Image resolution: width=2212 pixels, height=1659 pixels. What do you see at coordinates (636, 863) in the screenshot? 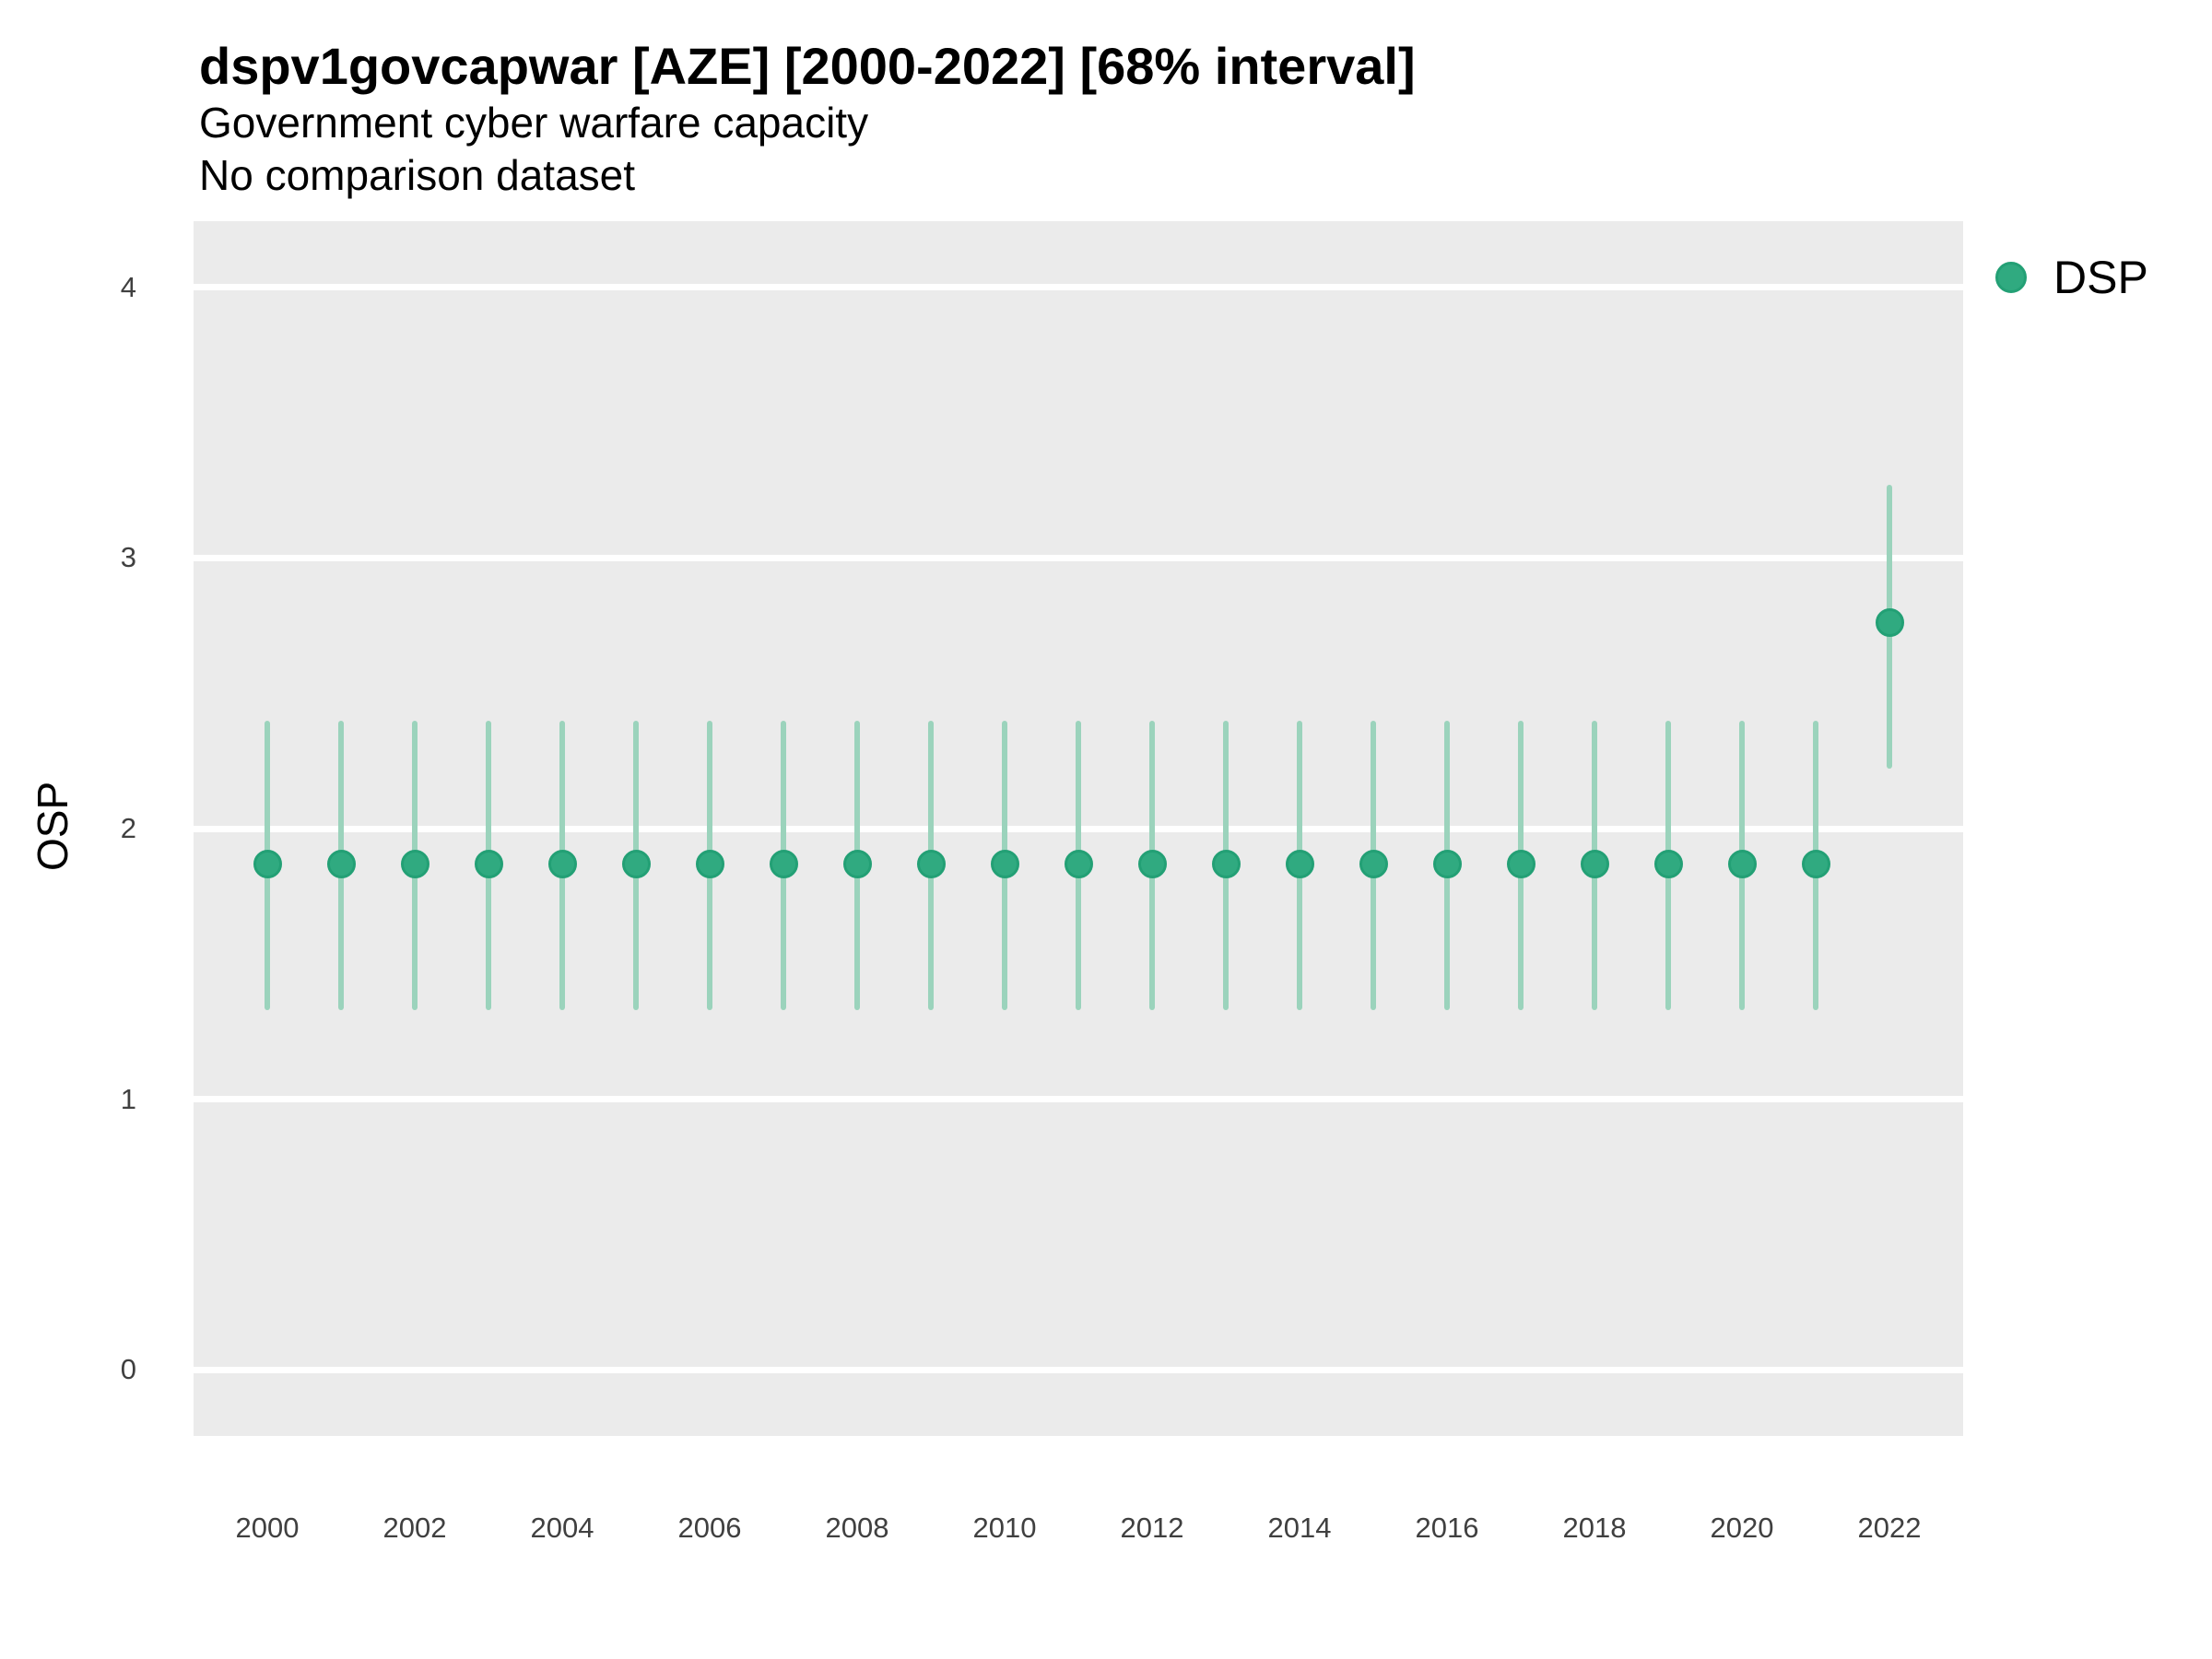
I see `data-point-2005` at bounding box center [636, 863].